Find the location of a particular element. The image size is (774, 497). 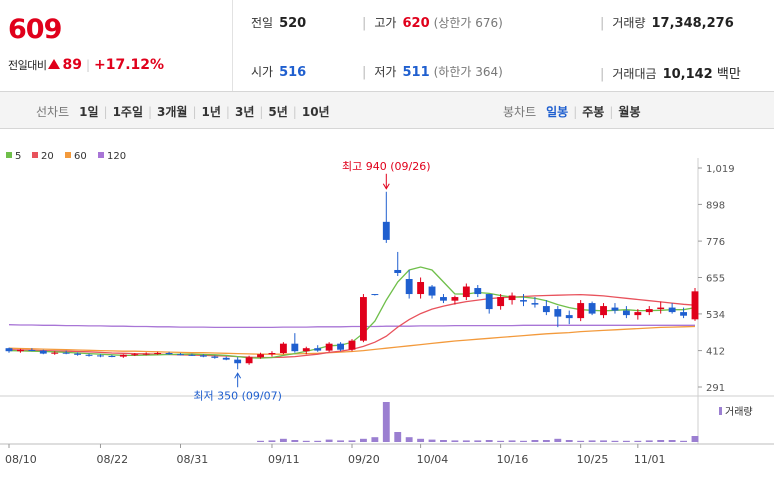

x-tick-label: 09/20 is located at coordinates (364, 459).